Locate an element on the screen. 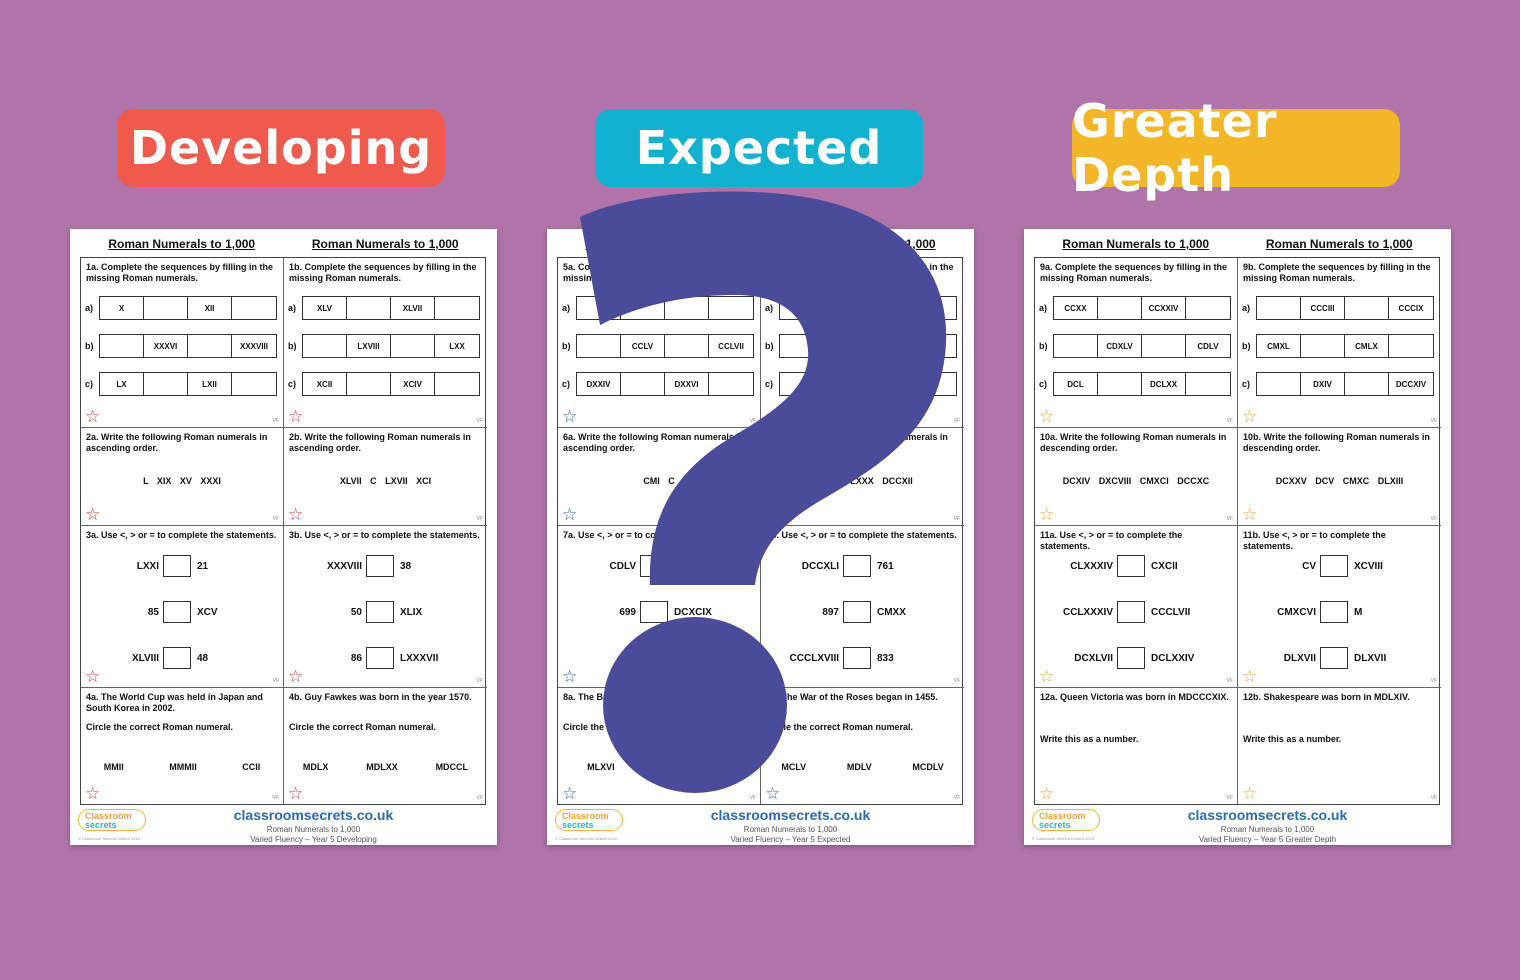  comparison-row: CV XCVIII is located at coordinates (1339, 566).